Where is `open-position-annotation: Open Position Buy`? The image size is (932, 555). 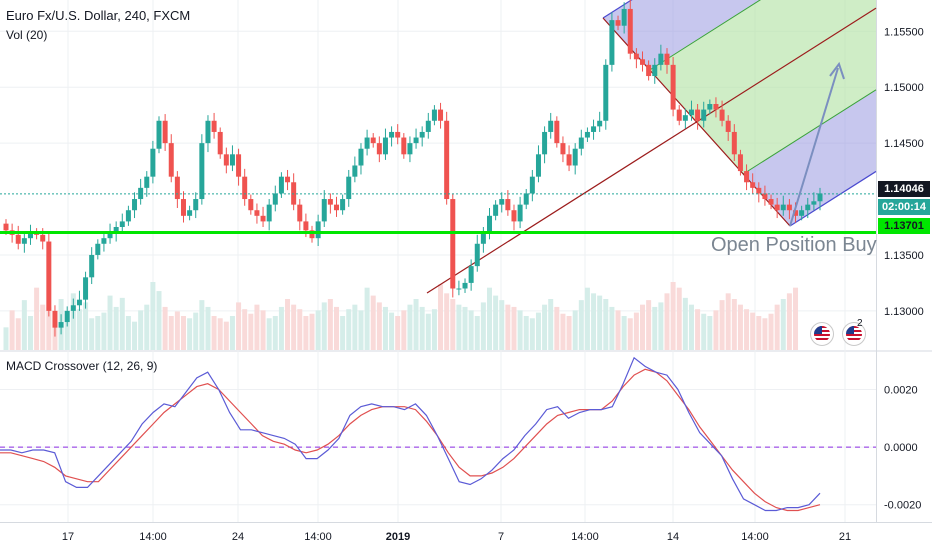 open-position-annotation: Open Position Buy is located at coordinates (794, 245).